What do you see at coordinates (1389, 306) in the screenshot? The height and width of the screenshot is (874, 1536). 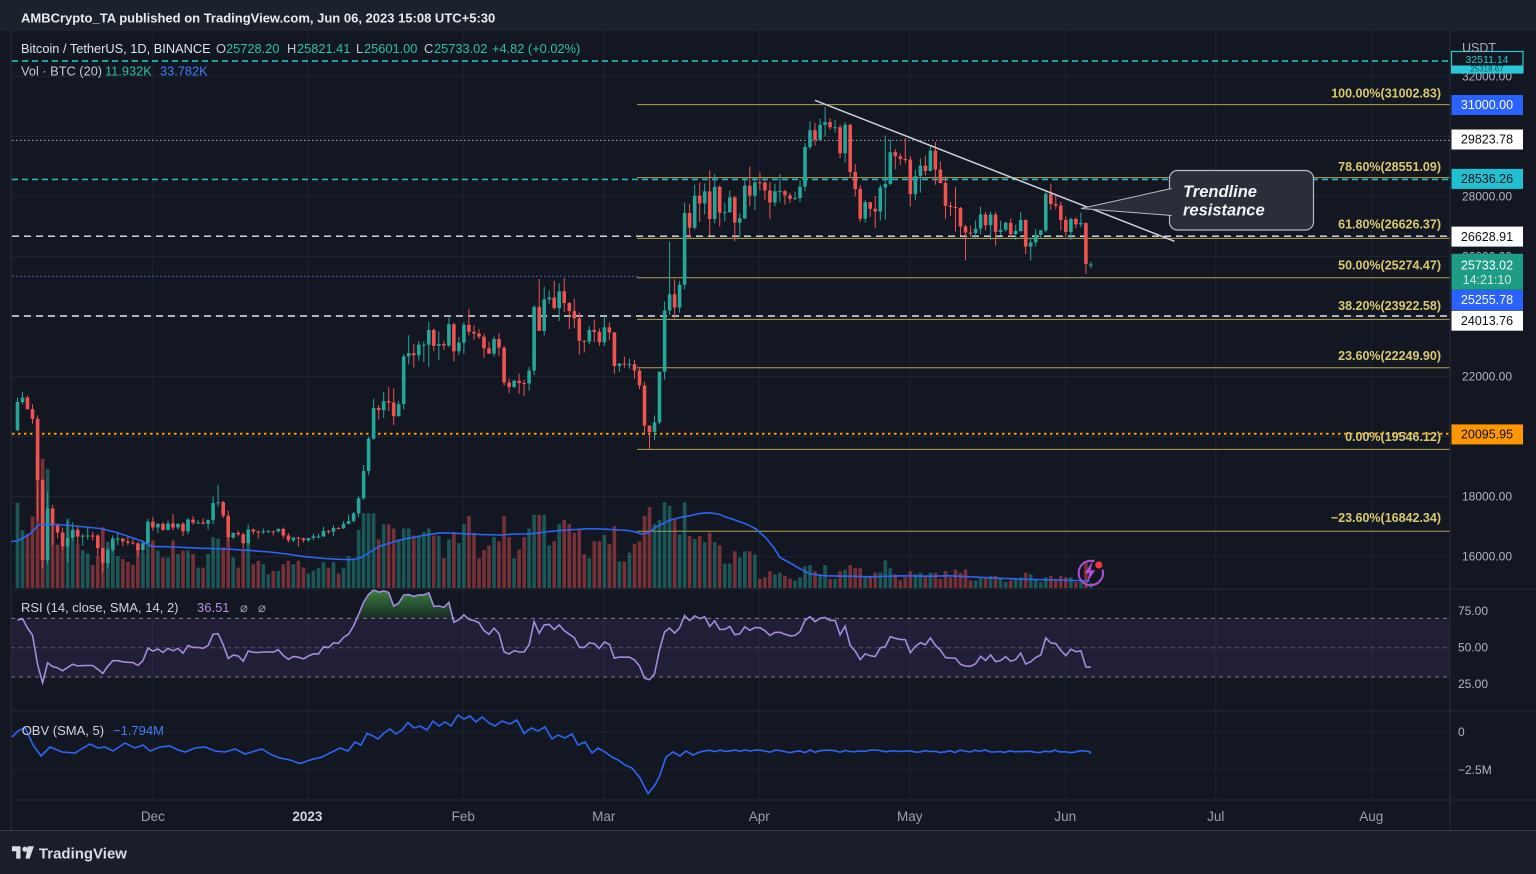 I see `svg-text: 38.20%(23922.58)` at bounding box center [1389, 306].